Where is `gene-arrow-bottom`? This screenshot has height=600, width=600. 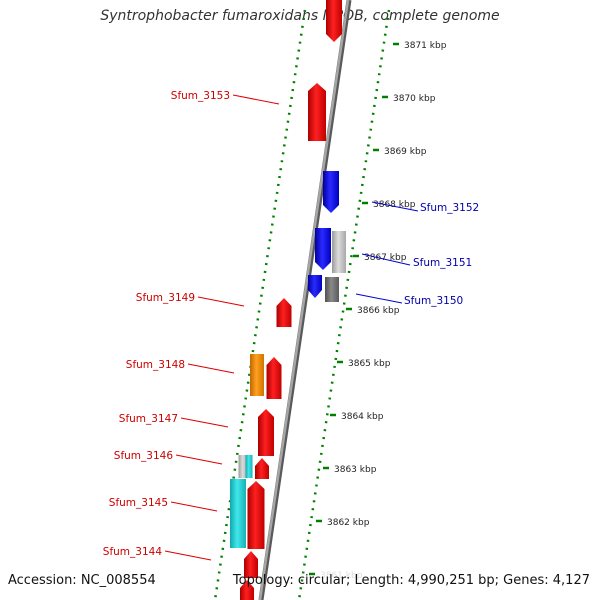
gene-arrow-bottom is located at coordinates (247, 590).